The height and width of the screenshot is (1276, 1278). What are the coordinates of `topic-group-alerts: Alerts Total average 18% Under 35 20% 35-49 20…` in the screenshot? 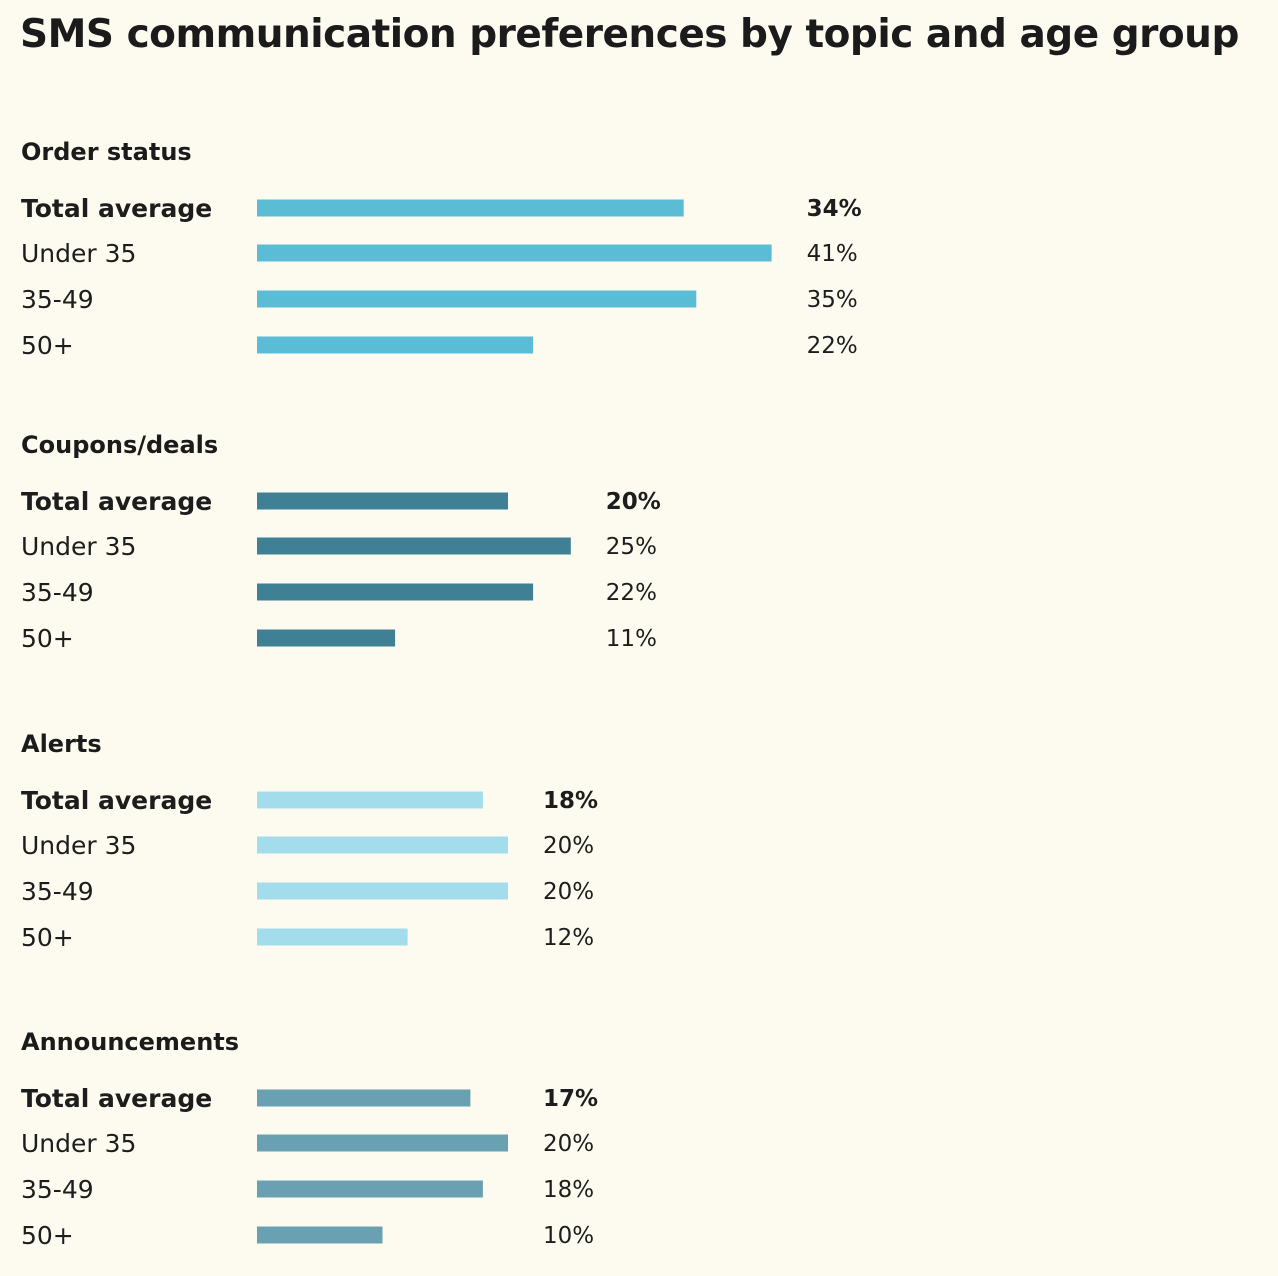 It's located at (309, 841).